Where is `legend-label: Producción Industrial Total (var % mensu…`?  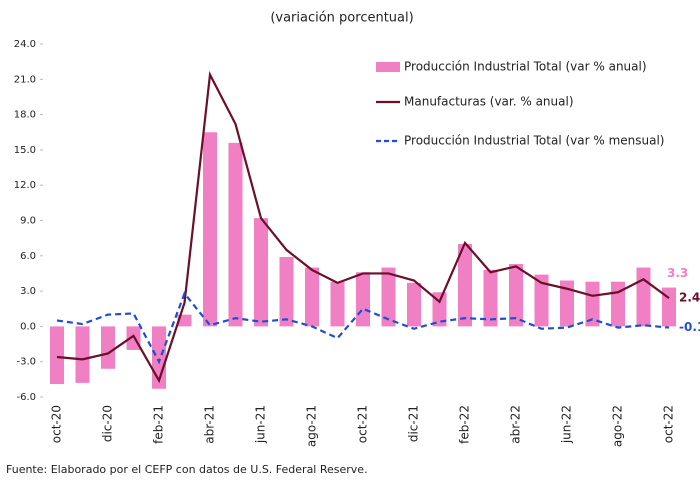
legend-label: Producción Industrial Total (var % mensu… is located at coordinates (534, 141).